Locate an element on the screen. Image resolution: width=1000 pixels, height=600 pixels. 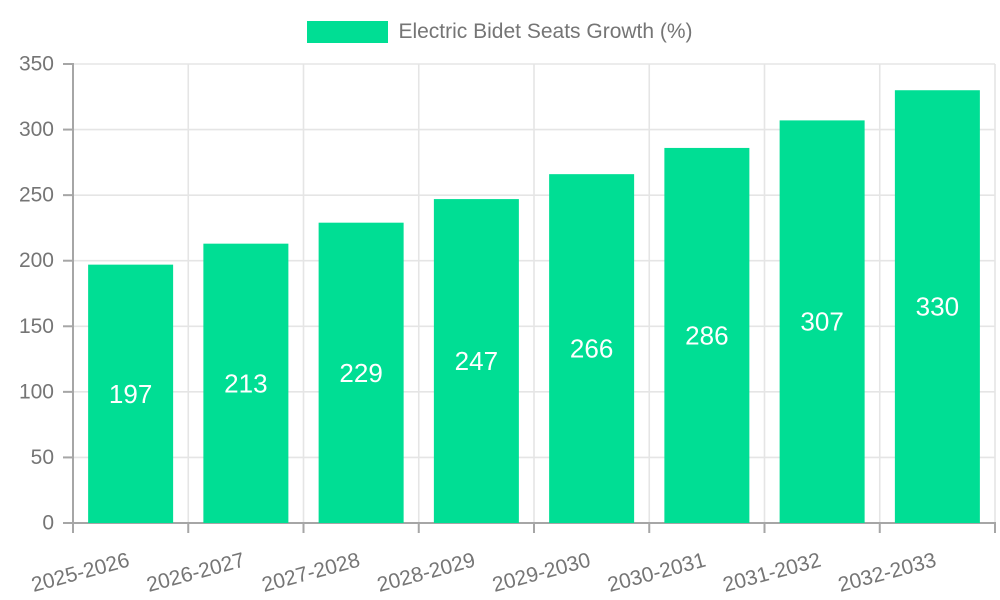
x-tick-label: 2030-2031 is located at coordinates (656, 573).